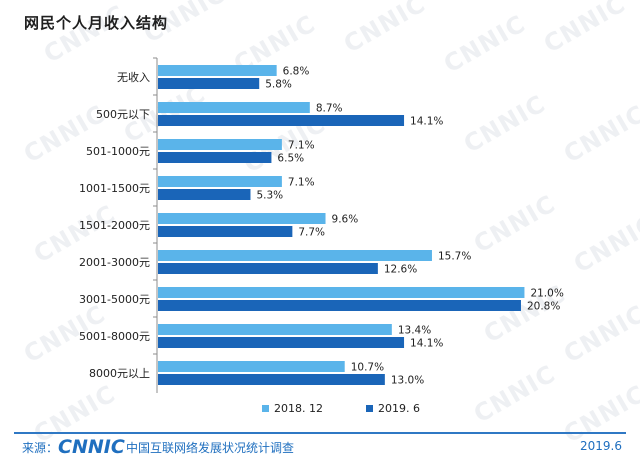  Describe the element at coordinates (278, 85) in the screenshot. I see `data-label: 5.8%` at that location.